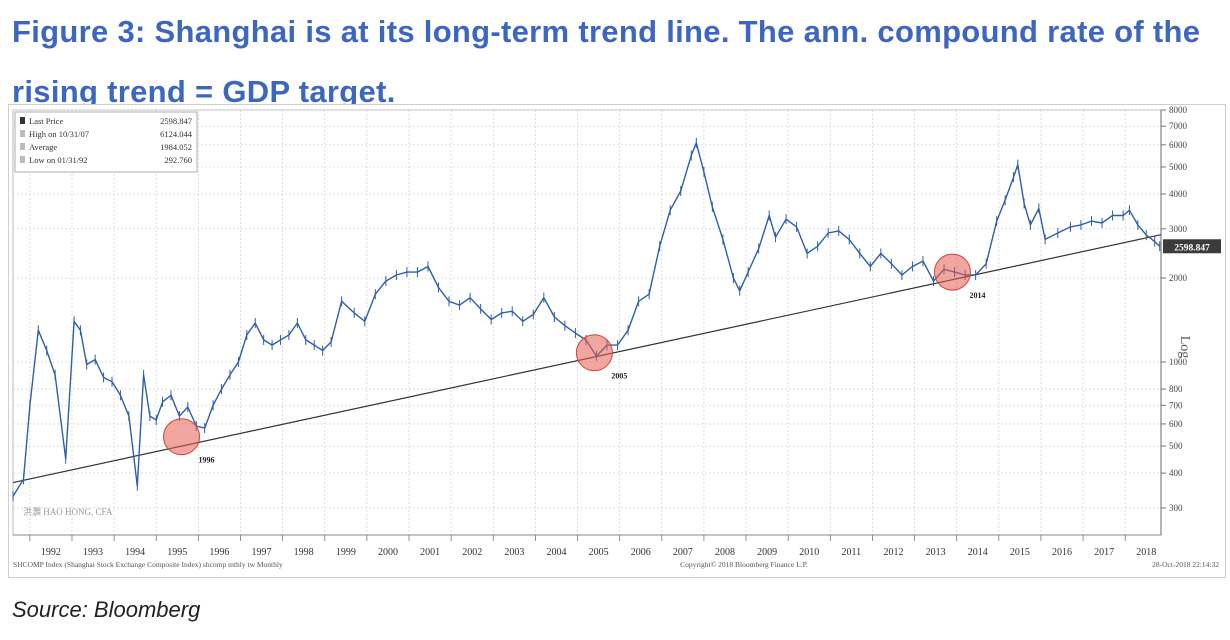  I want to click on last-price-tag, so click(1192, 246).